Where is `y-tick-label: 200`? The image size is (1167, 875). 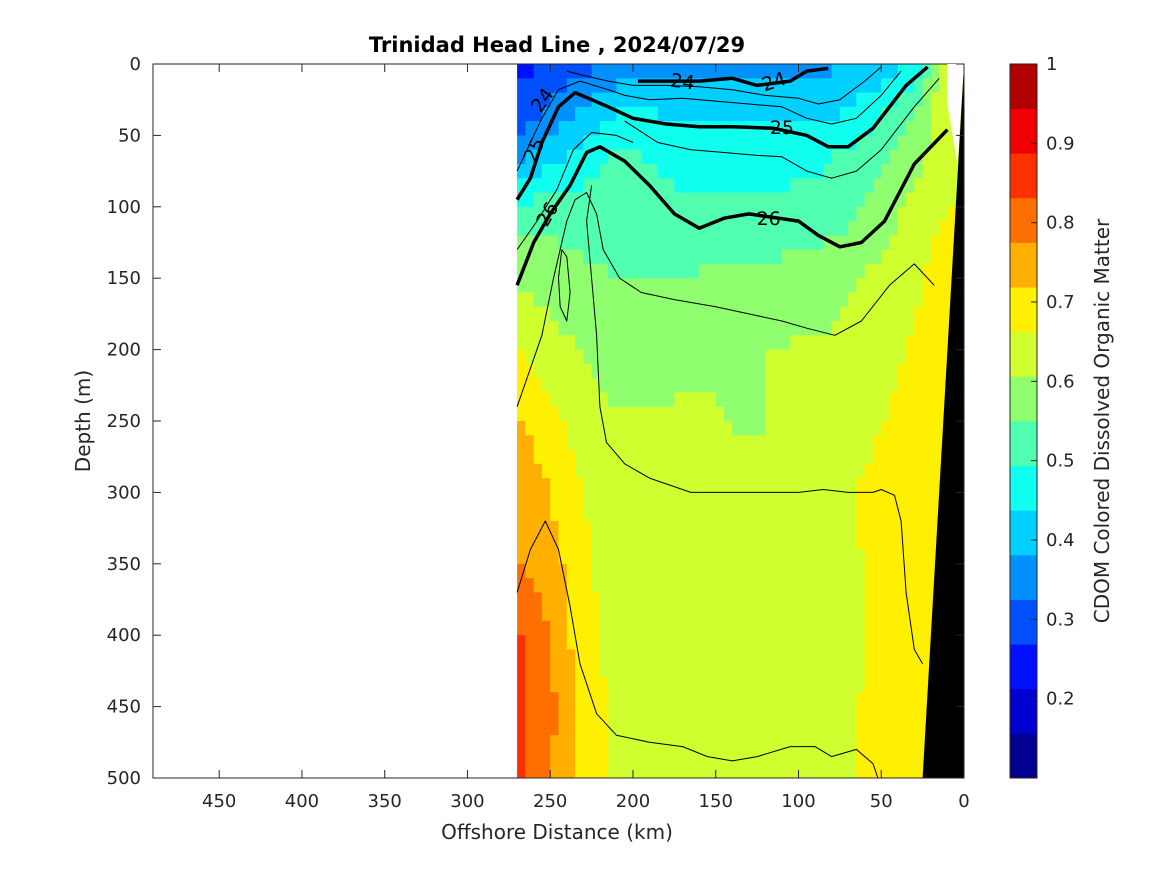 y-tick-label: 200 is located at coordinates (124, 350).